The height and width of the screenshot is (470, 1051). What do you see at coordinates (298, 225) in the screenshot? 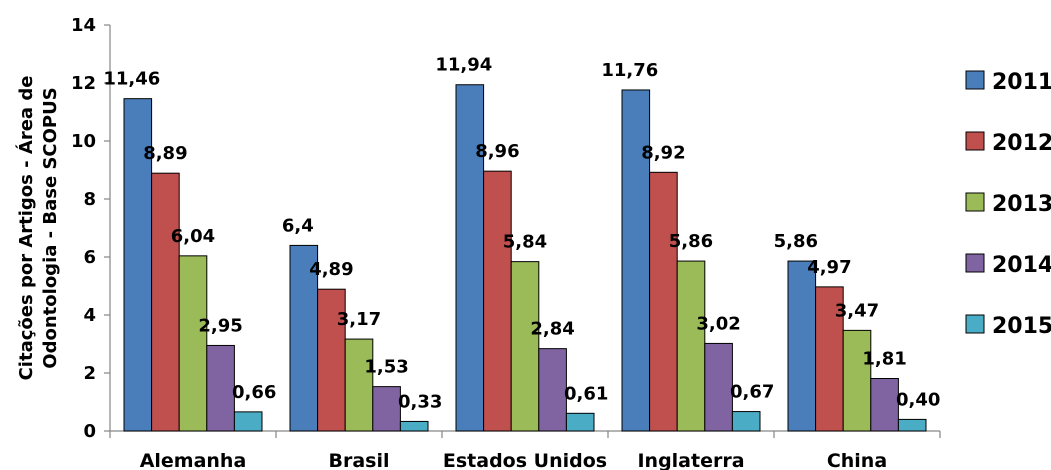
I see `data-label-brasil-2011: 6,4` at bounding box center [298, 225].